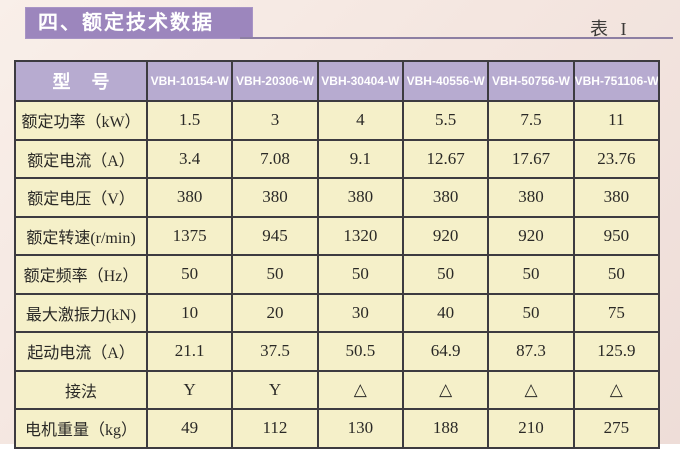 This screenshot has width=680, height=449. I want to click on section-title: 四、额定技术数据, so click(126, 23).